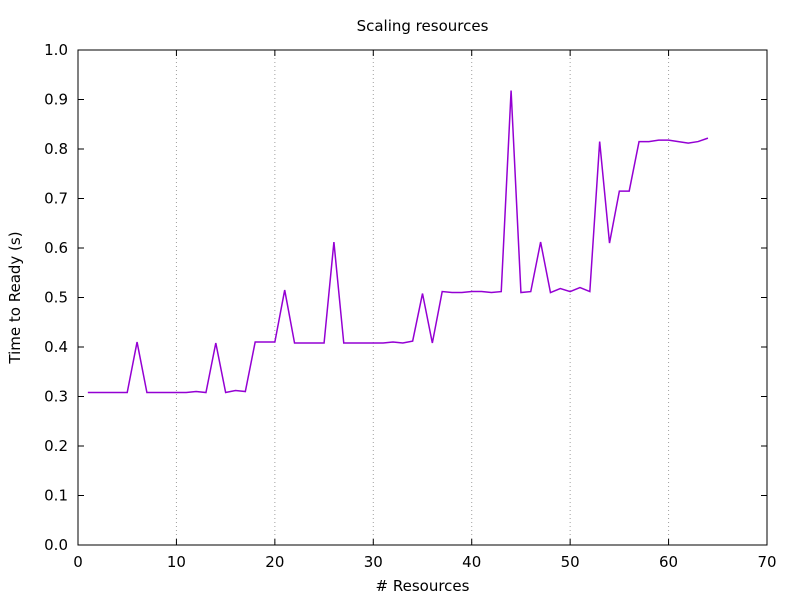 The image size is (800, 600). Describe the element at coordinates (668, 562) in the screenshot. I see `x-tick-label: 60` at that location.